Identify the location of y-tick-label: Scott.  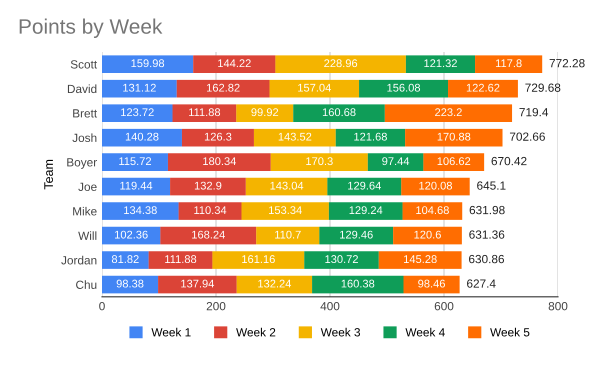
(84, 64).